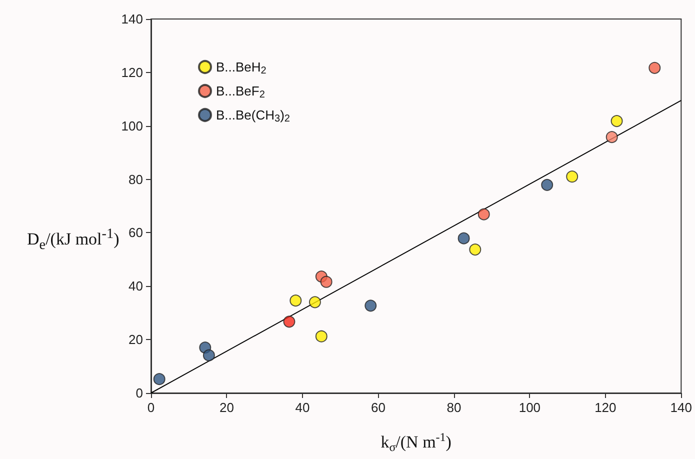 The height and width of the screenshot is (459, 695). I want to click on x-tick-label: 40, so click(302, 407).